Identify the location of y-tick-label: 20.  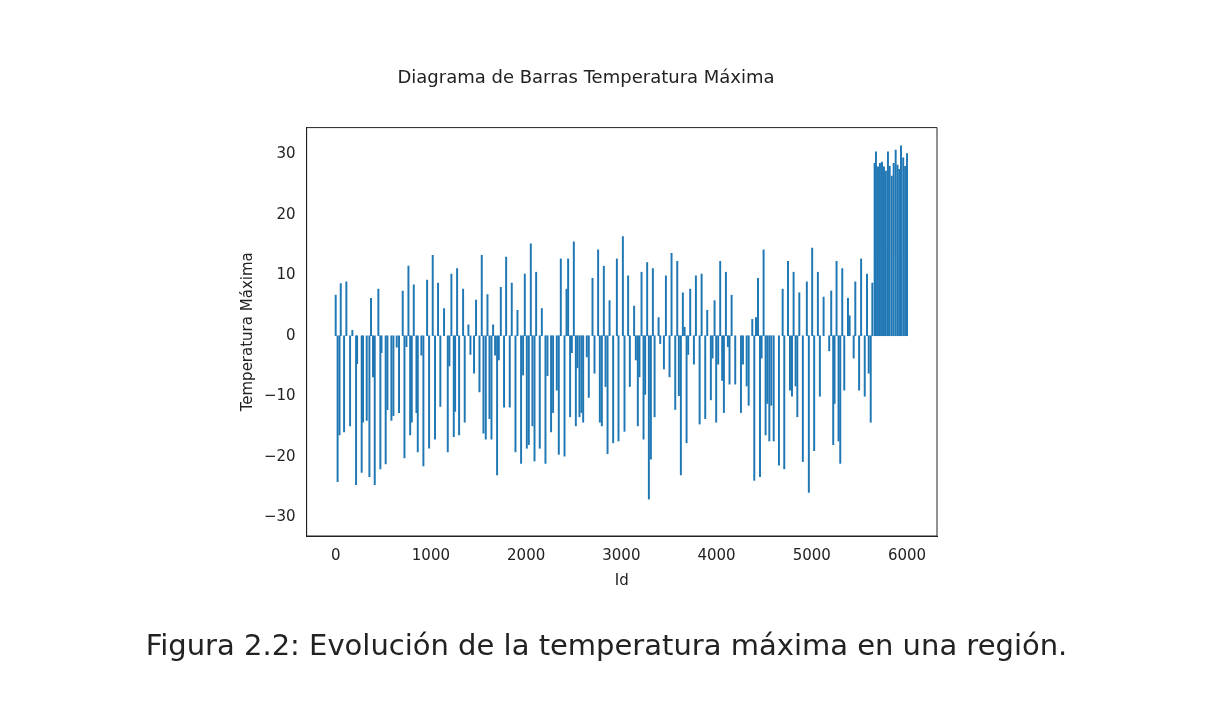
(286, 213).